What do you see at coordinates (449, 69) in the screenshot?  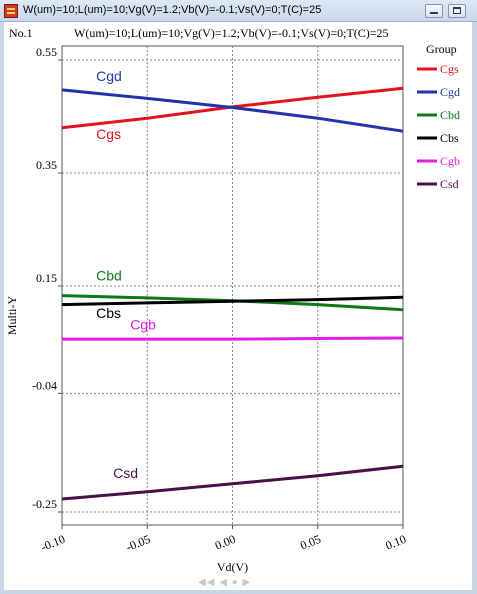 I see `legend-entry-cgs: Cgs` at bounding box center [449, 69].